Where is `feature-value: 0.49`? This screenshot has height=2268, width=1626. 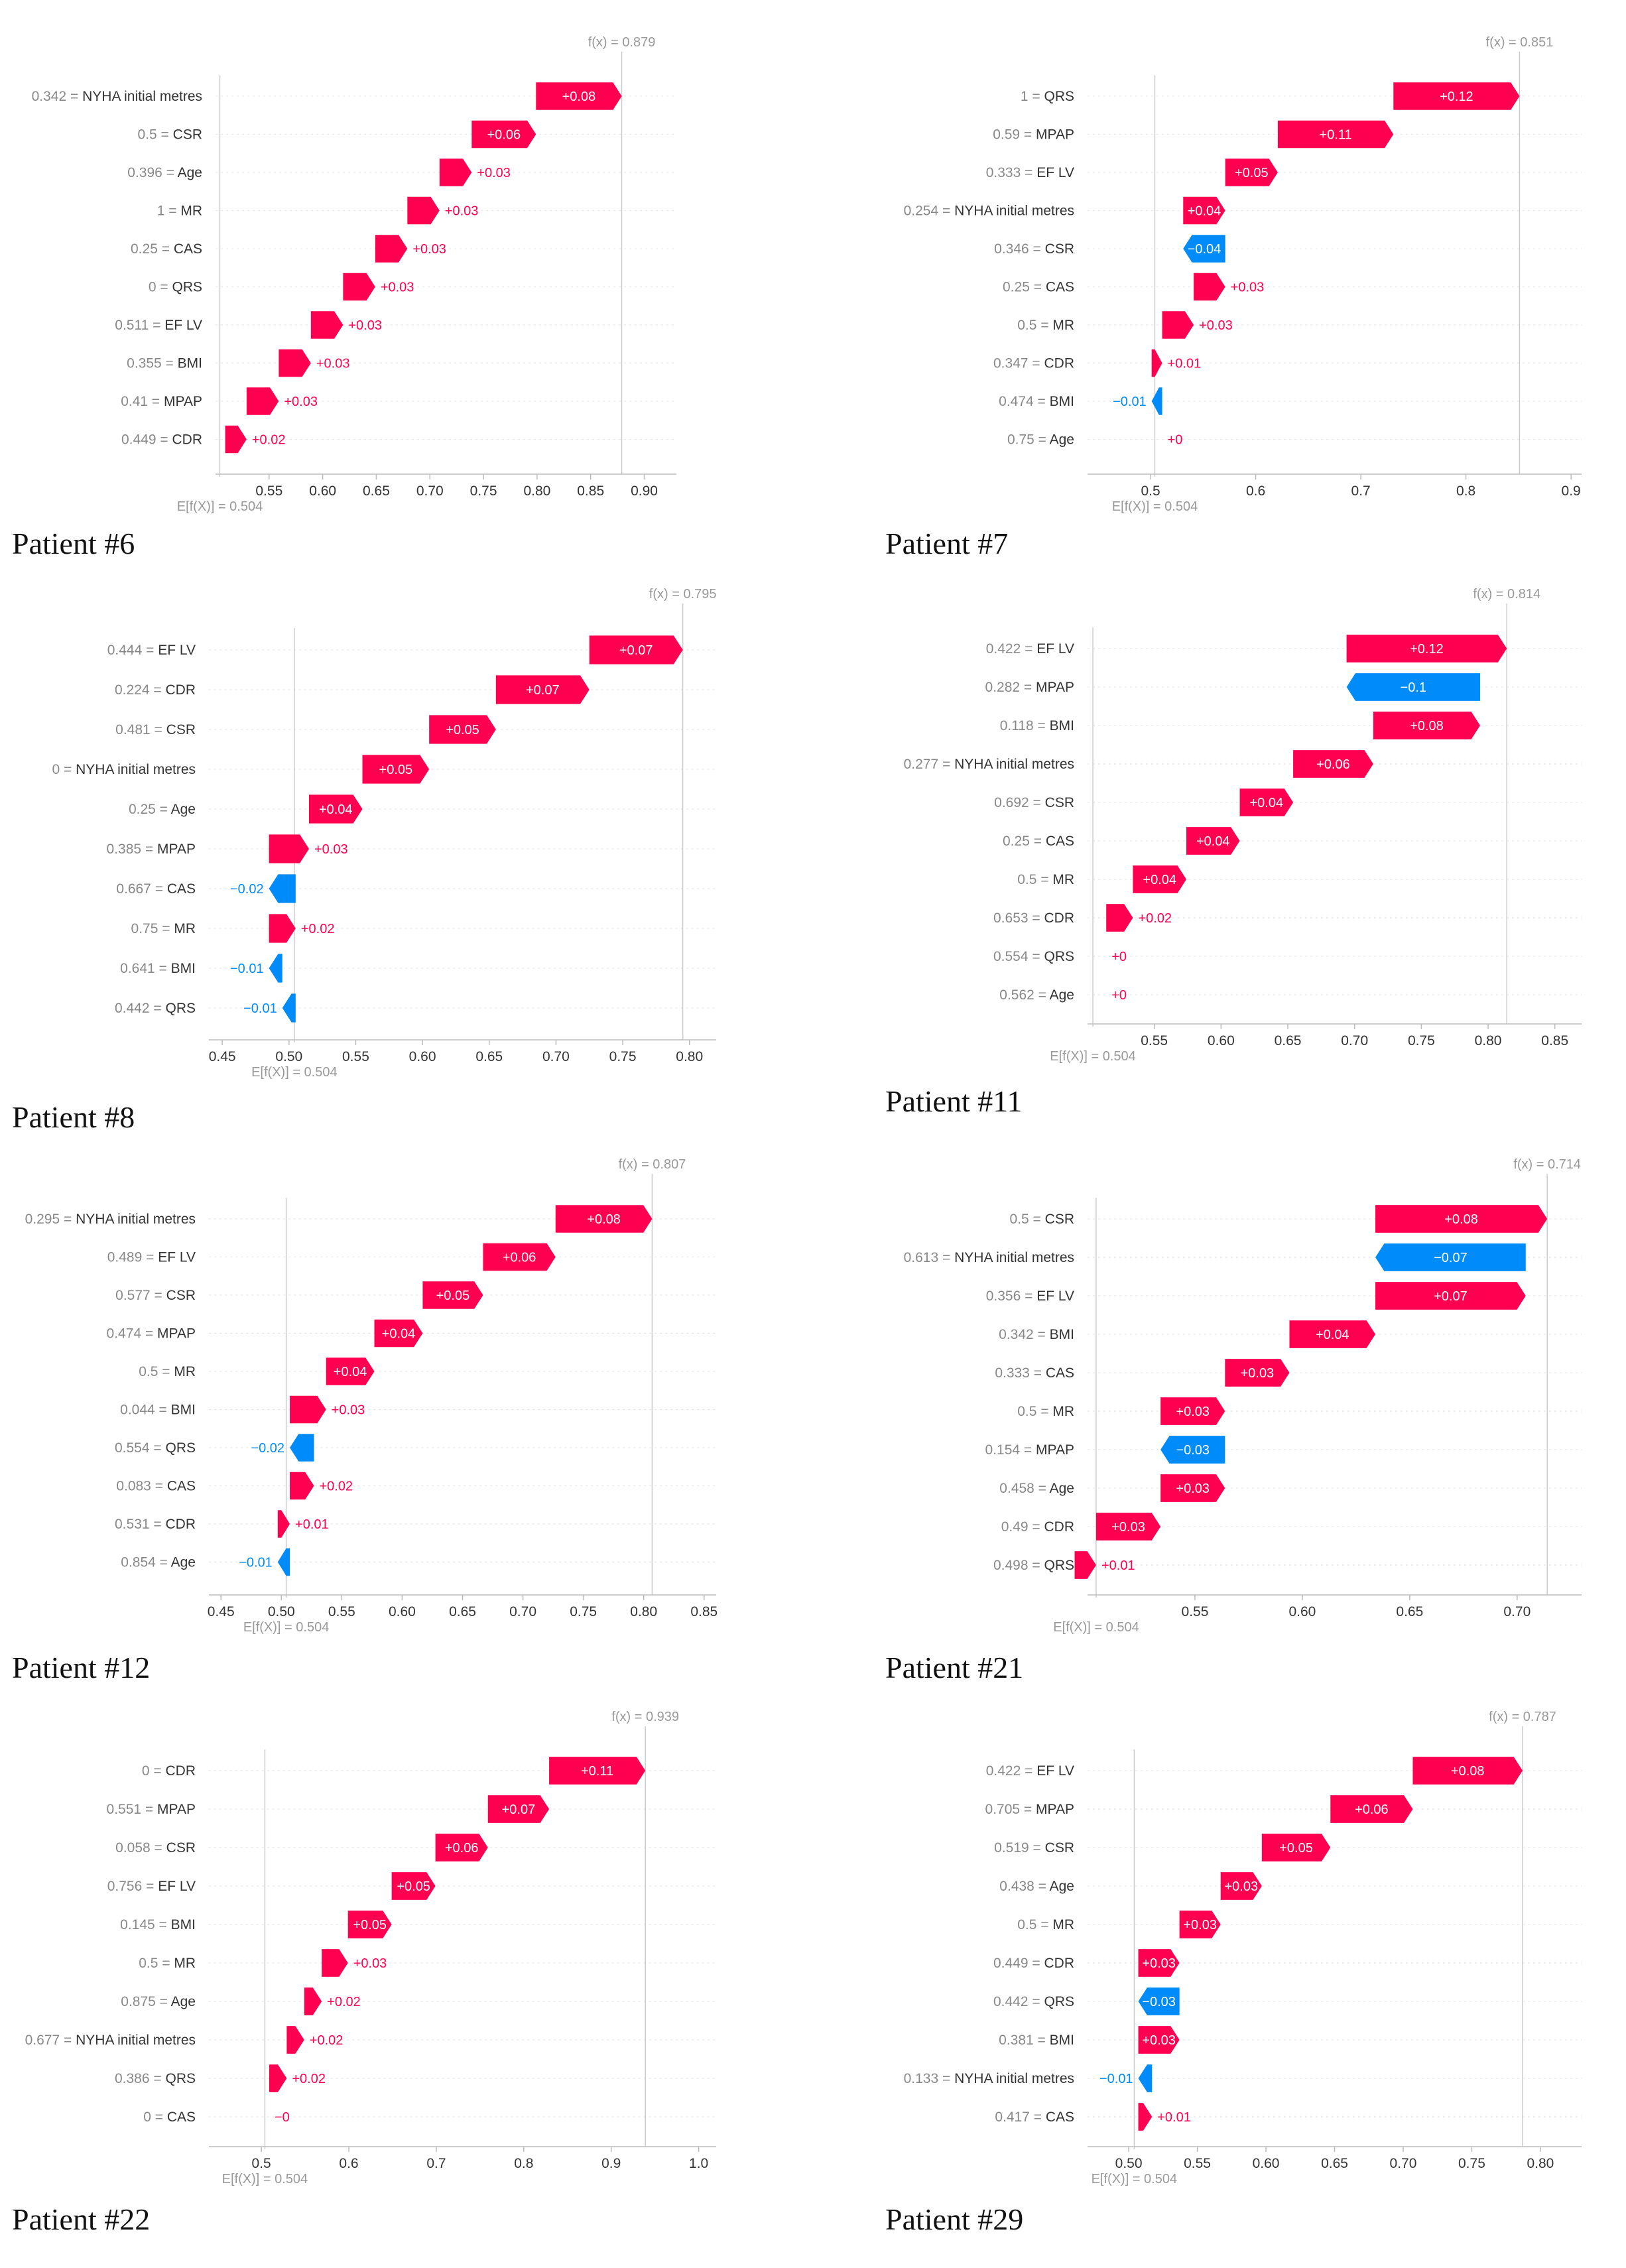 feature-value: 0.49 is located at coordinates (1015, 1527).